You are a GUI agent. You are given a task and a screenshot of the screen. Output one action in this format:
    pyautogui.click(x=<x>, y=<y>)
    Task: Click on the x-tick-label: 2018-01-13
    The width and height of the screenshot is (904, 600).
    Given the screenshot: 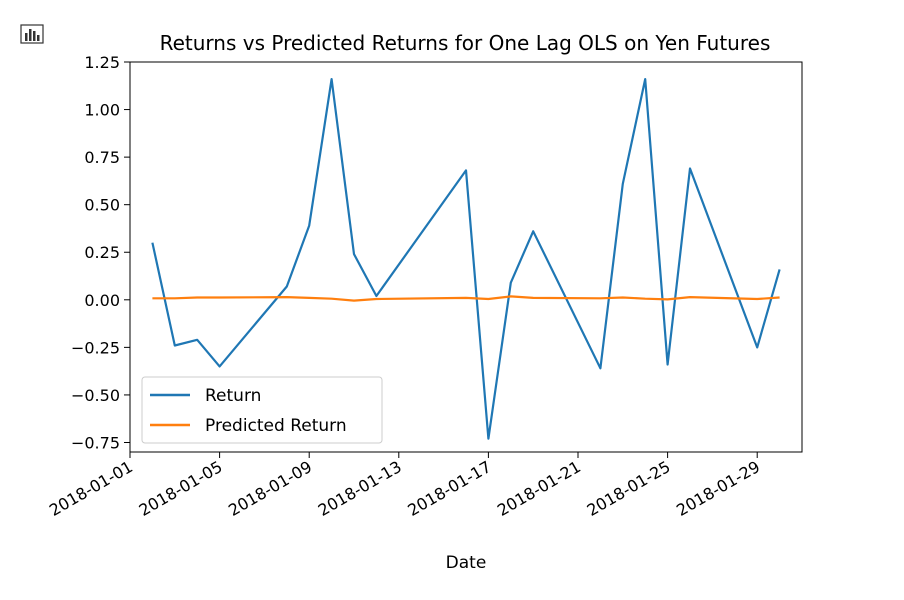 What is the action you would take?
    pyautogui.click(x=360, y=488)
    